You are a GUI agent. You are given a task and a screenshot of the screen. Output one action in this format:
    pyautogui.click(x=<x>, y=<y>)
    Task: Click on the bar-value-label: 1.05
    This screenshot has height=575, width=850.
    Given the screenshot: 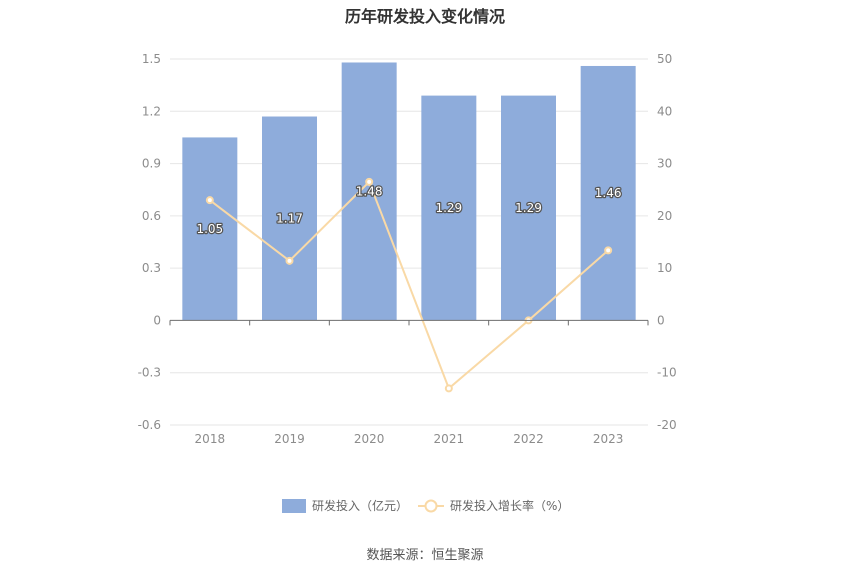 What is the action you would take?
    pyautogui.click(x=209, y=229)
    